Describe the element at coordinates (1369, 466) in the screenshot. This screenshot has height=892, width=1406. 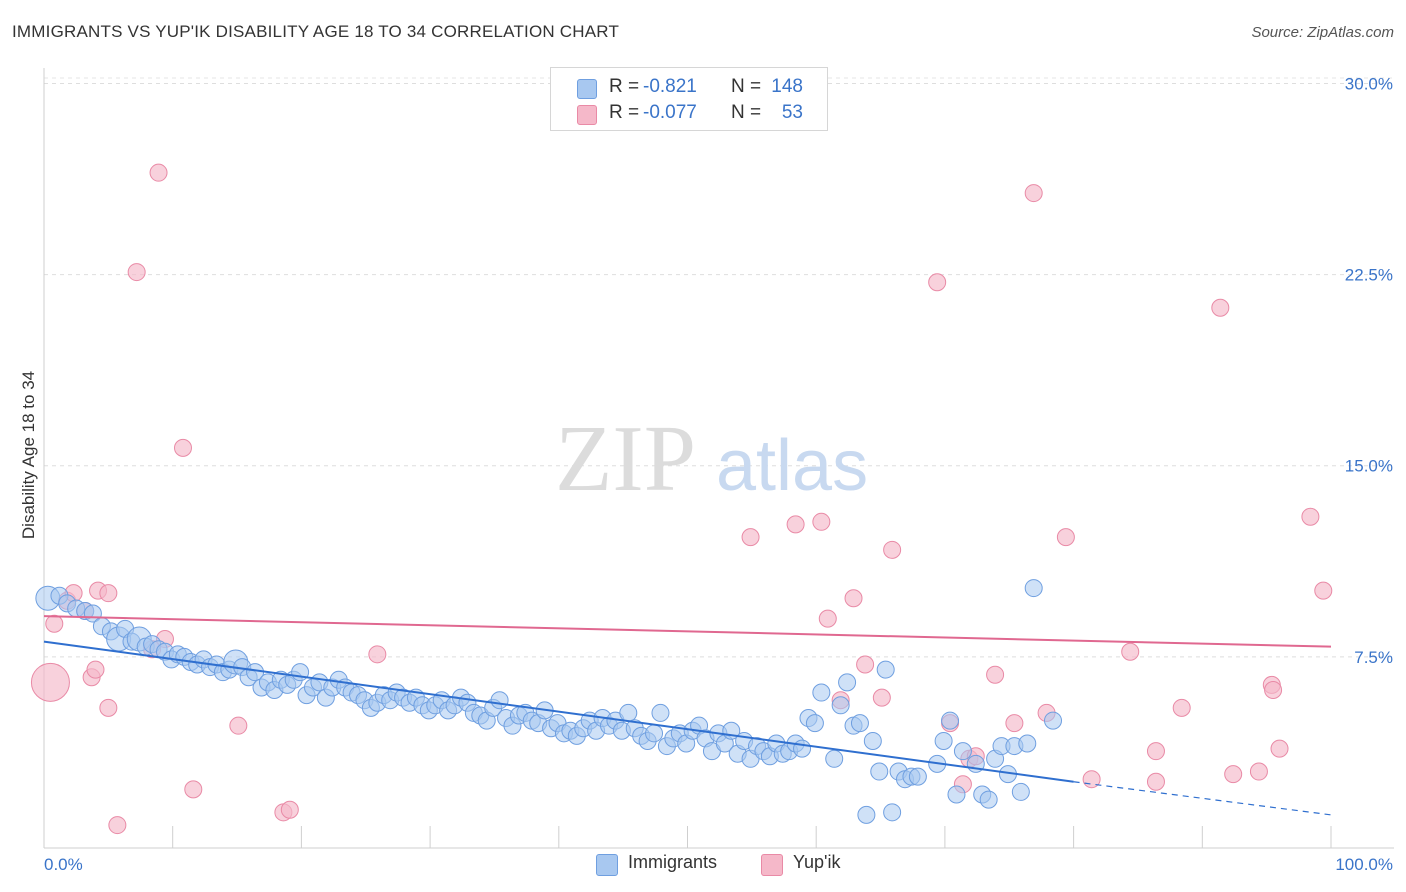
I see `y-tick-label: 15.0%` at that location.